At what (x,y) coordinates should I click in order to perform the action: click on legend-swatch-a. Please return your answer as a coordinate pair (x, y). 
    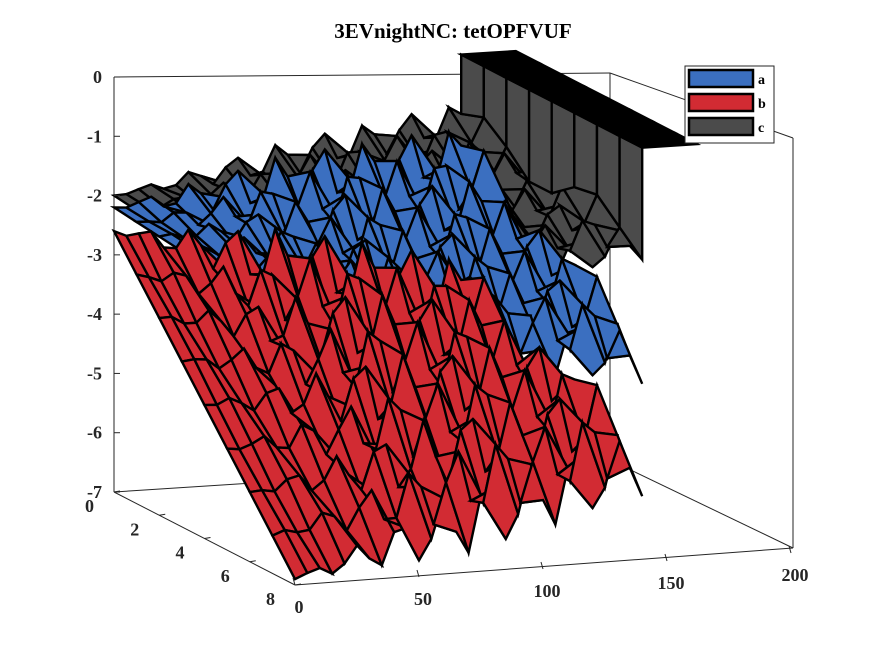
    Looking at the image, I should click on (721, 78).